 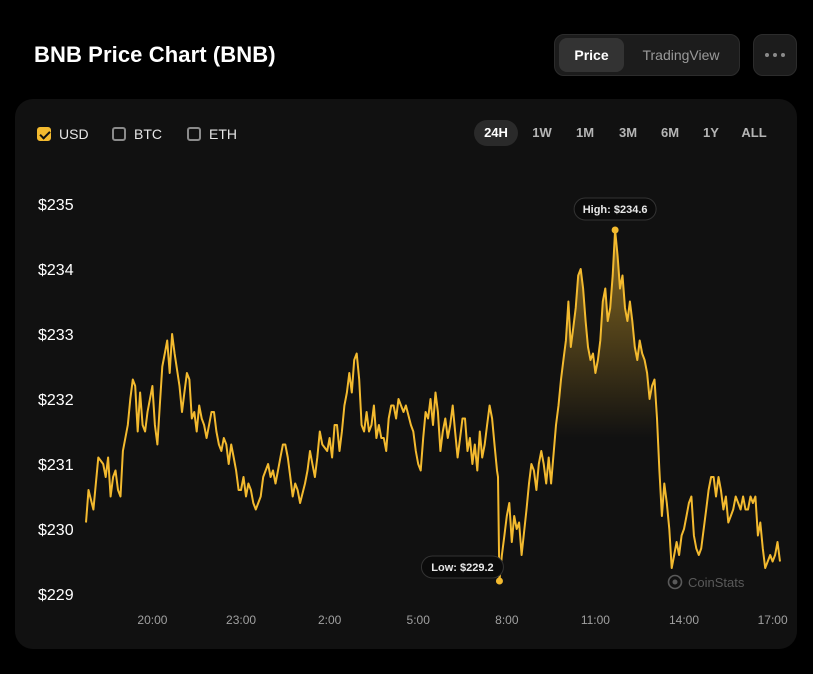 I want to click on more-options-button, so click(x=775, y=55).